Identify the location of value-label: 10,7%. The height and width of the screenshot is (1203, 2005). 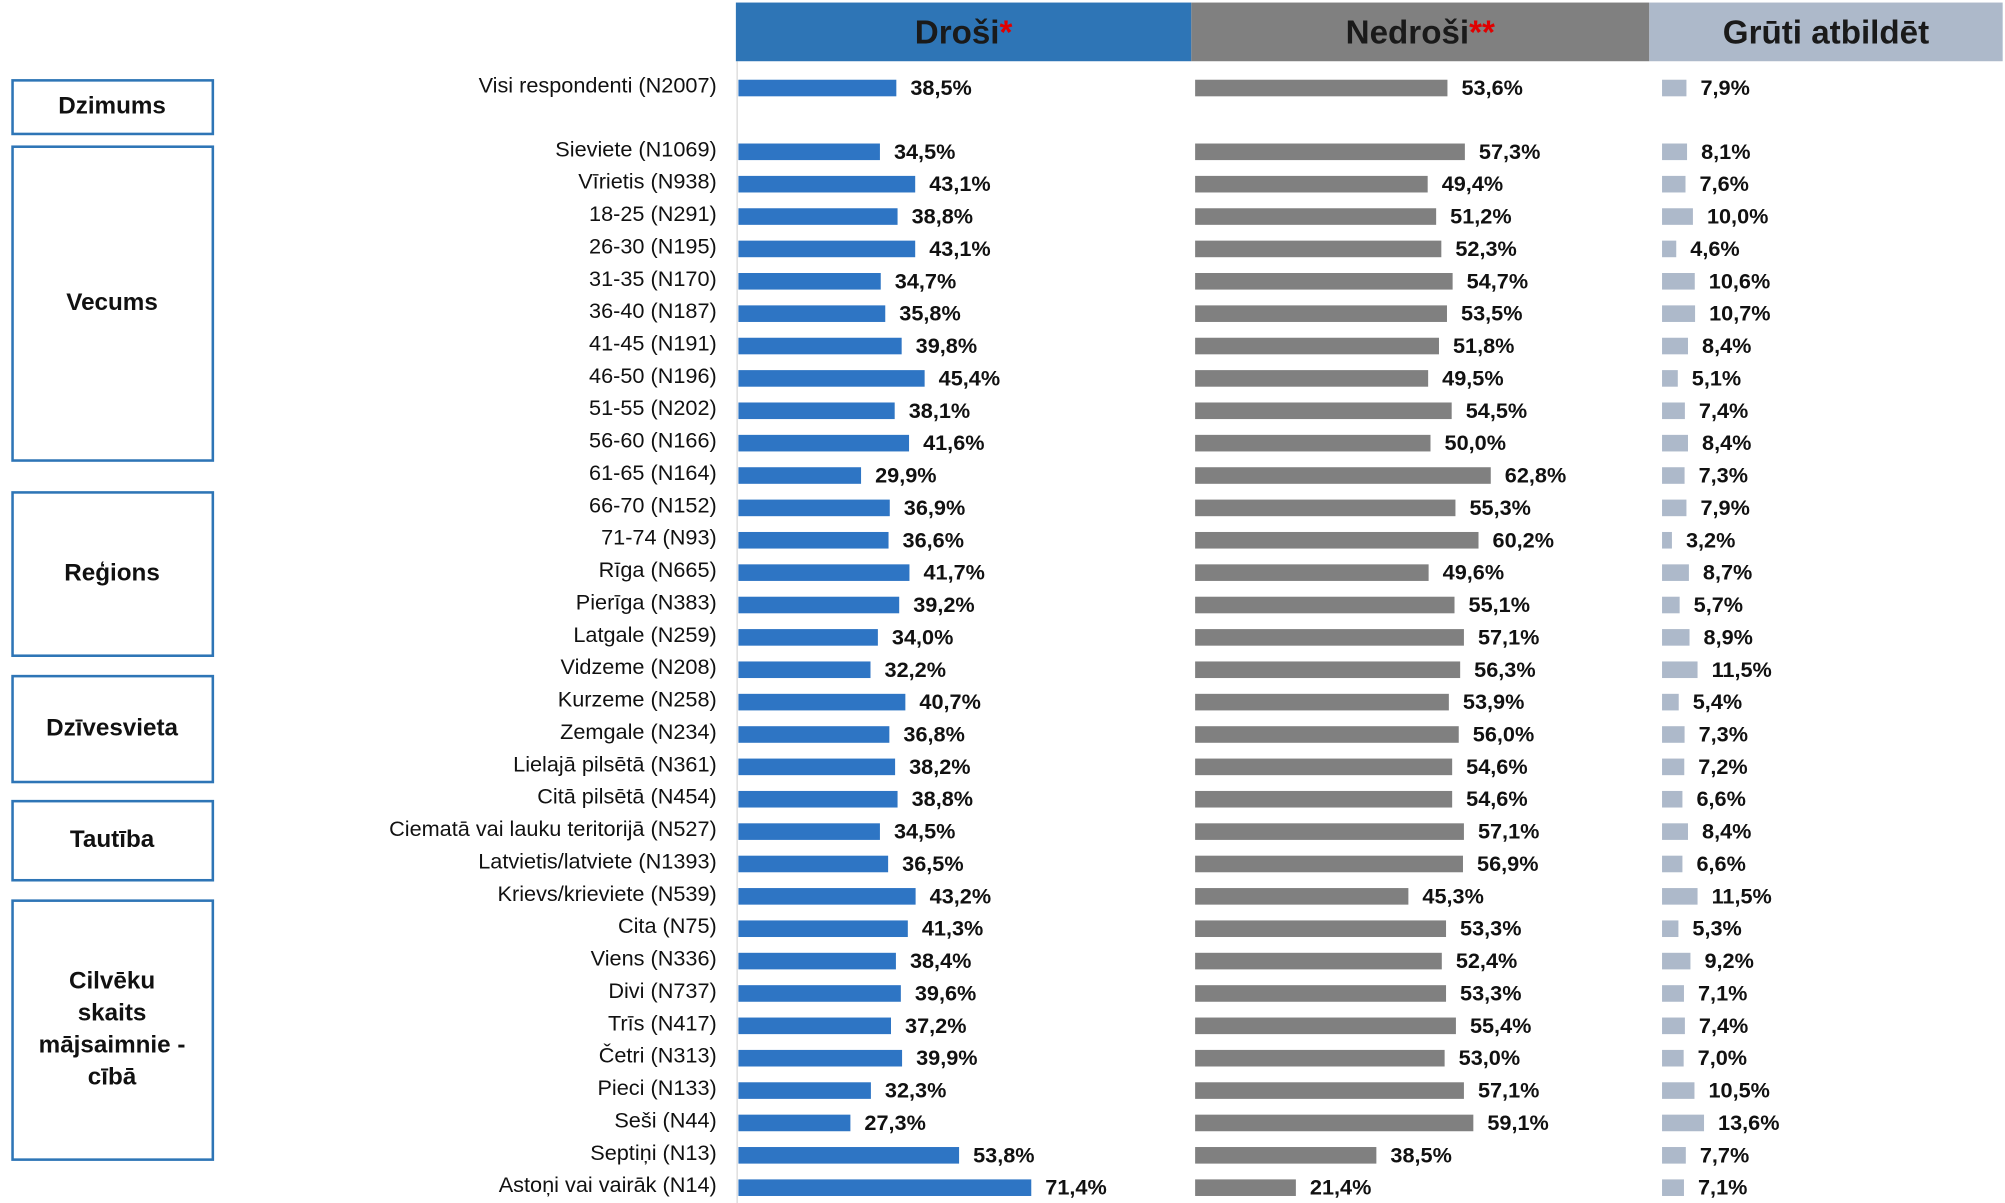
(1739, 313).